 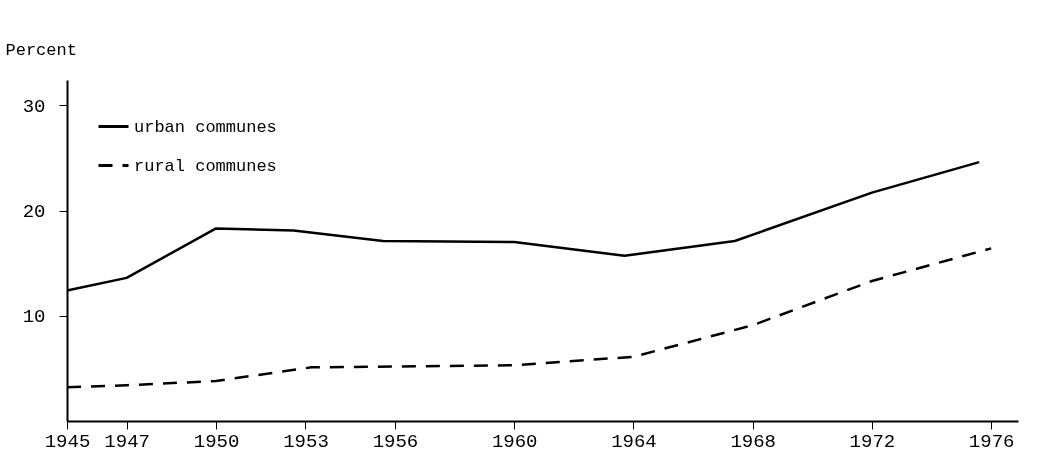 What do you see at coordinates (34, 106) in the screenshot?
I see `y-tick-label: 30` at bounding box center [34, 106].